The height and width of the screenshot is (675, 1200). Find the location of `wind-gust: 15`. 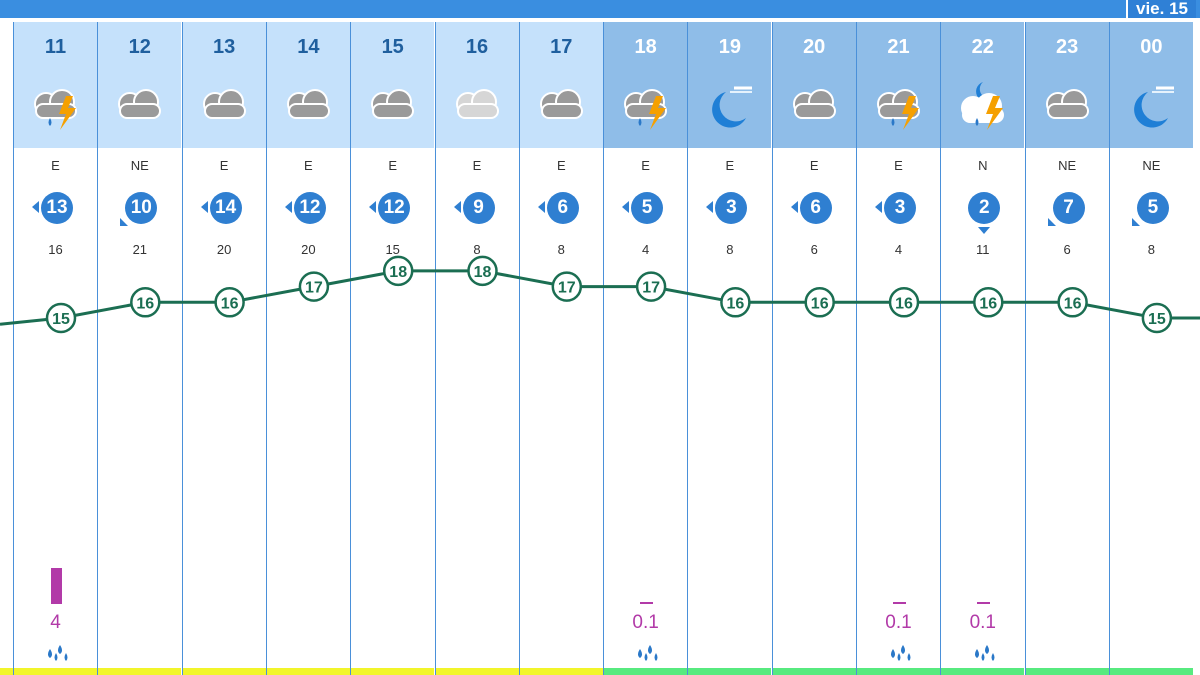

wind-gust: 15 is located at coordinates (392, 249).